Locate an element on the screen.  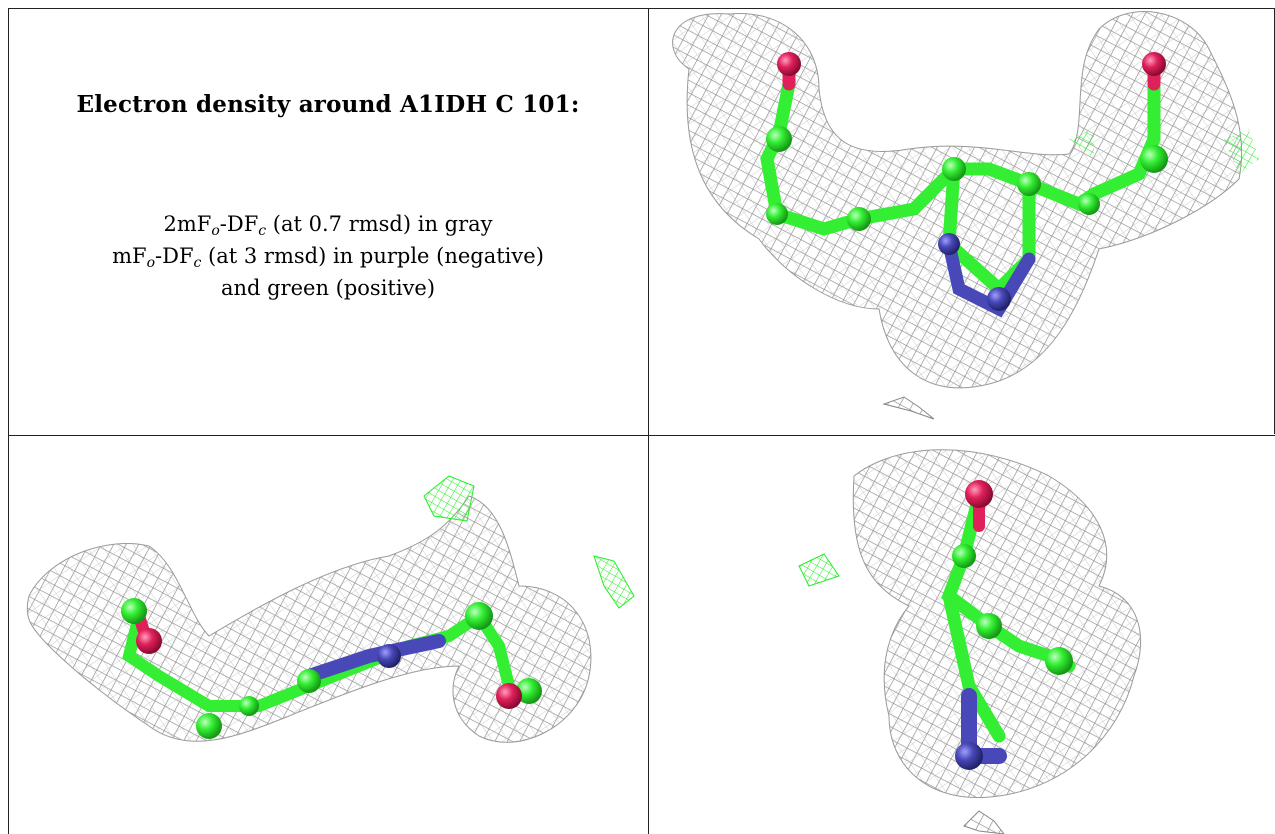
gray-density-mesh is located at coordinates (996, 641).